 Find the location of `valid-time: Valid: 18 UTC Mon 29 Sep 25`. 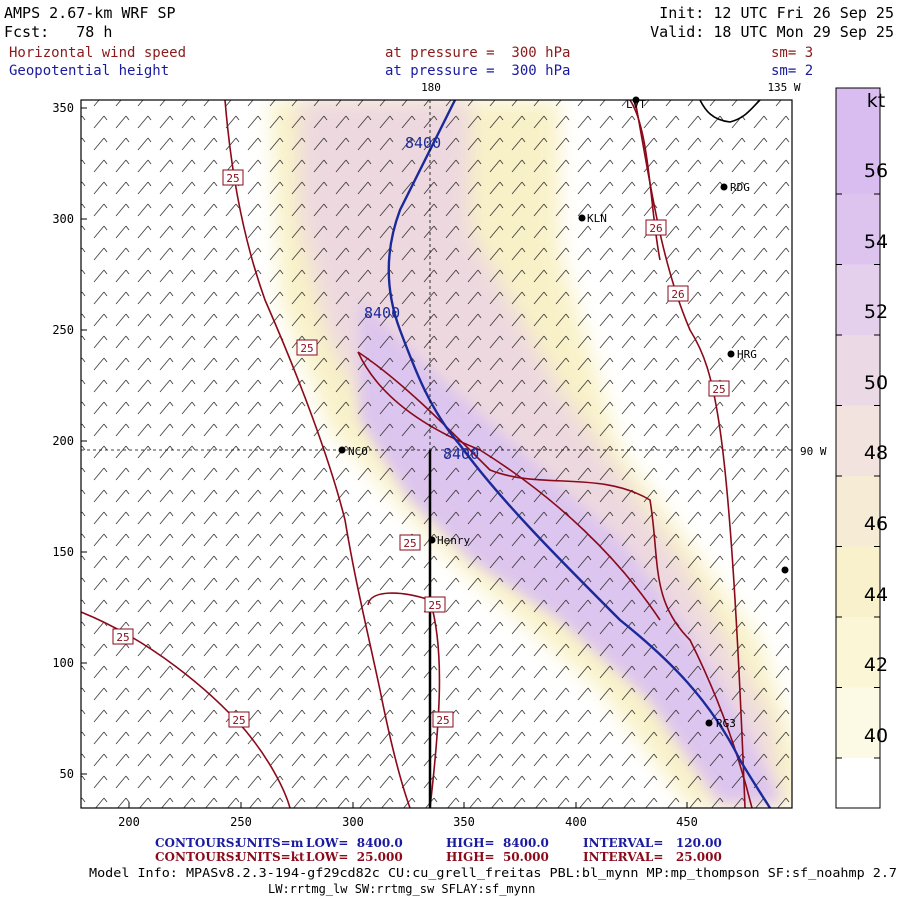

valid-time: Valid: 18 UTC Mon 29 Sep 25 is located at coordinates (772, 32).